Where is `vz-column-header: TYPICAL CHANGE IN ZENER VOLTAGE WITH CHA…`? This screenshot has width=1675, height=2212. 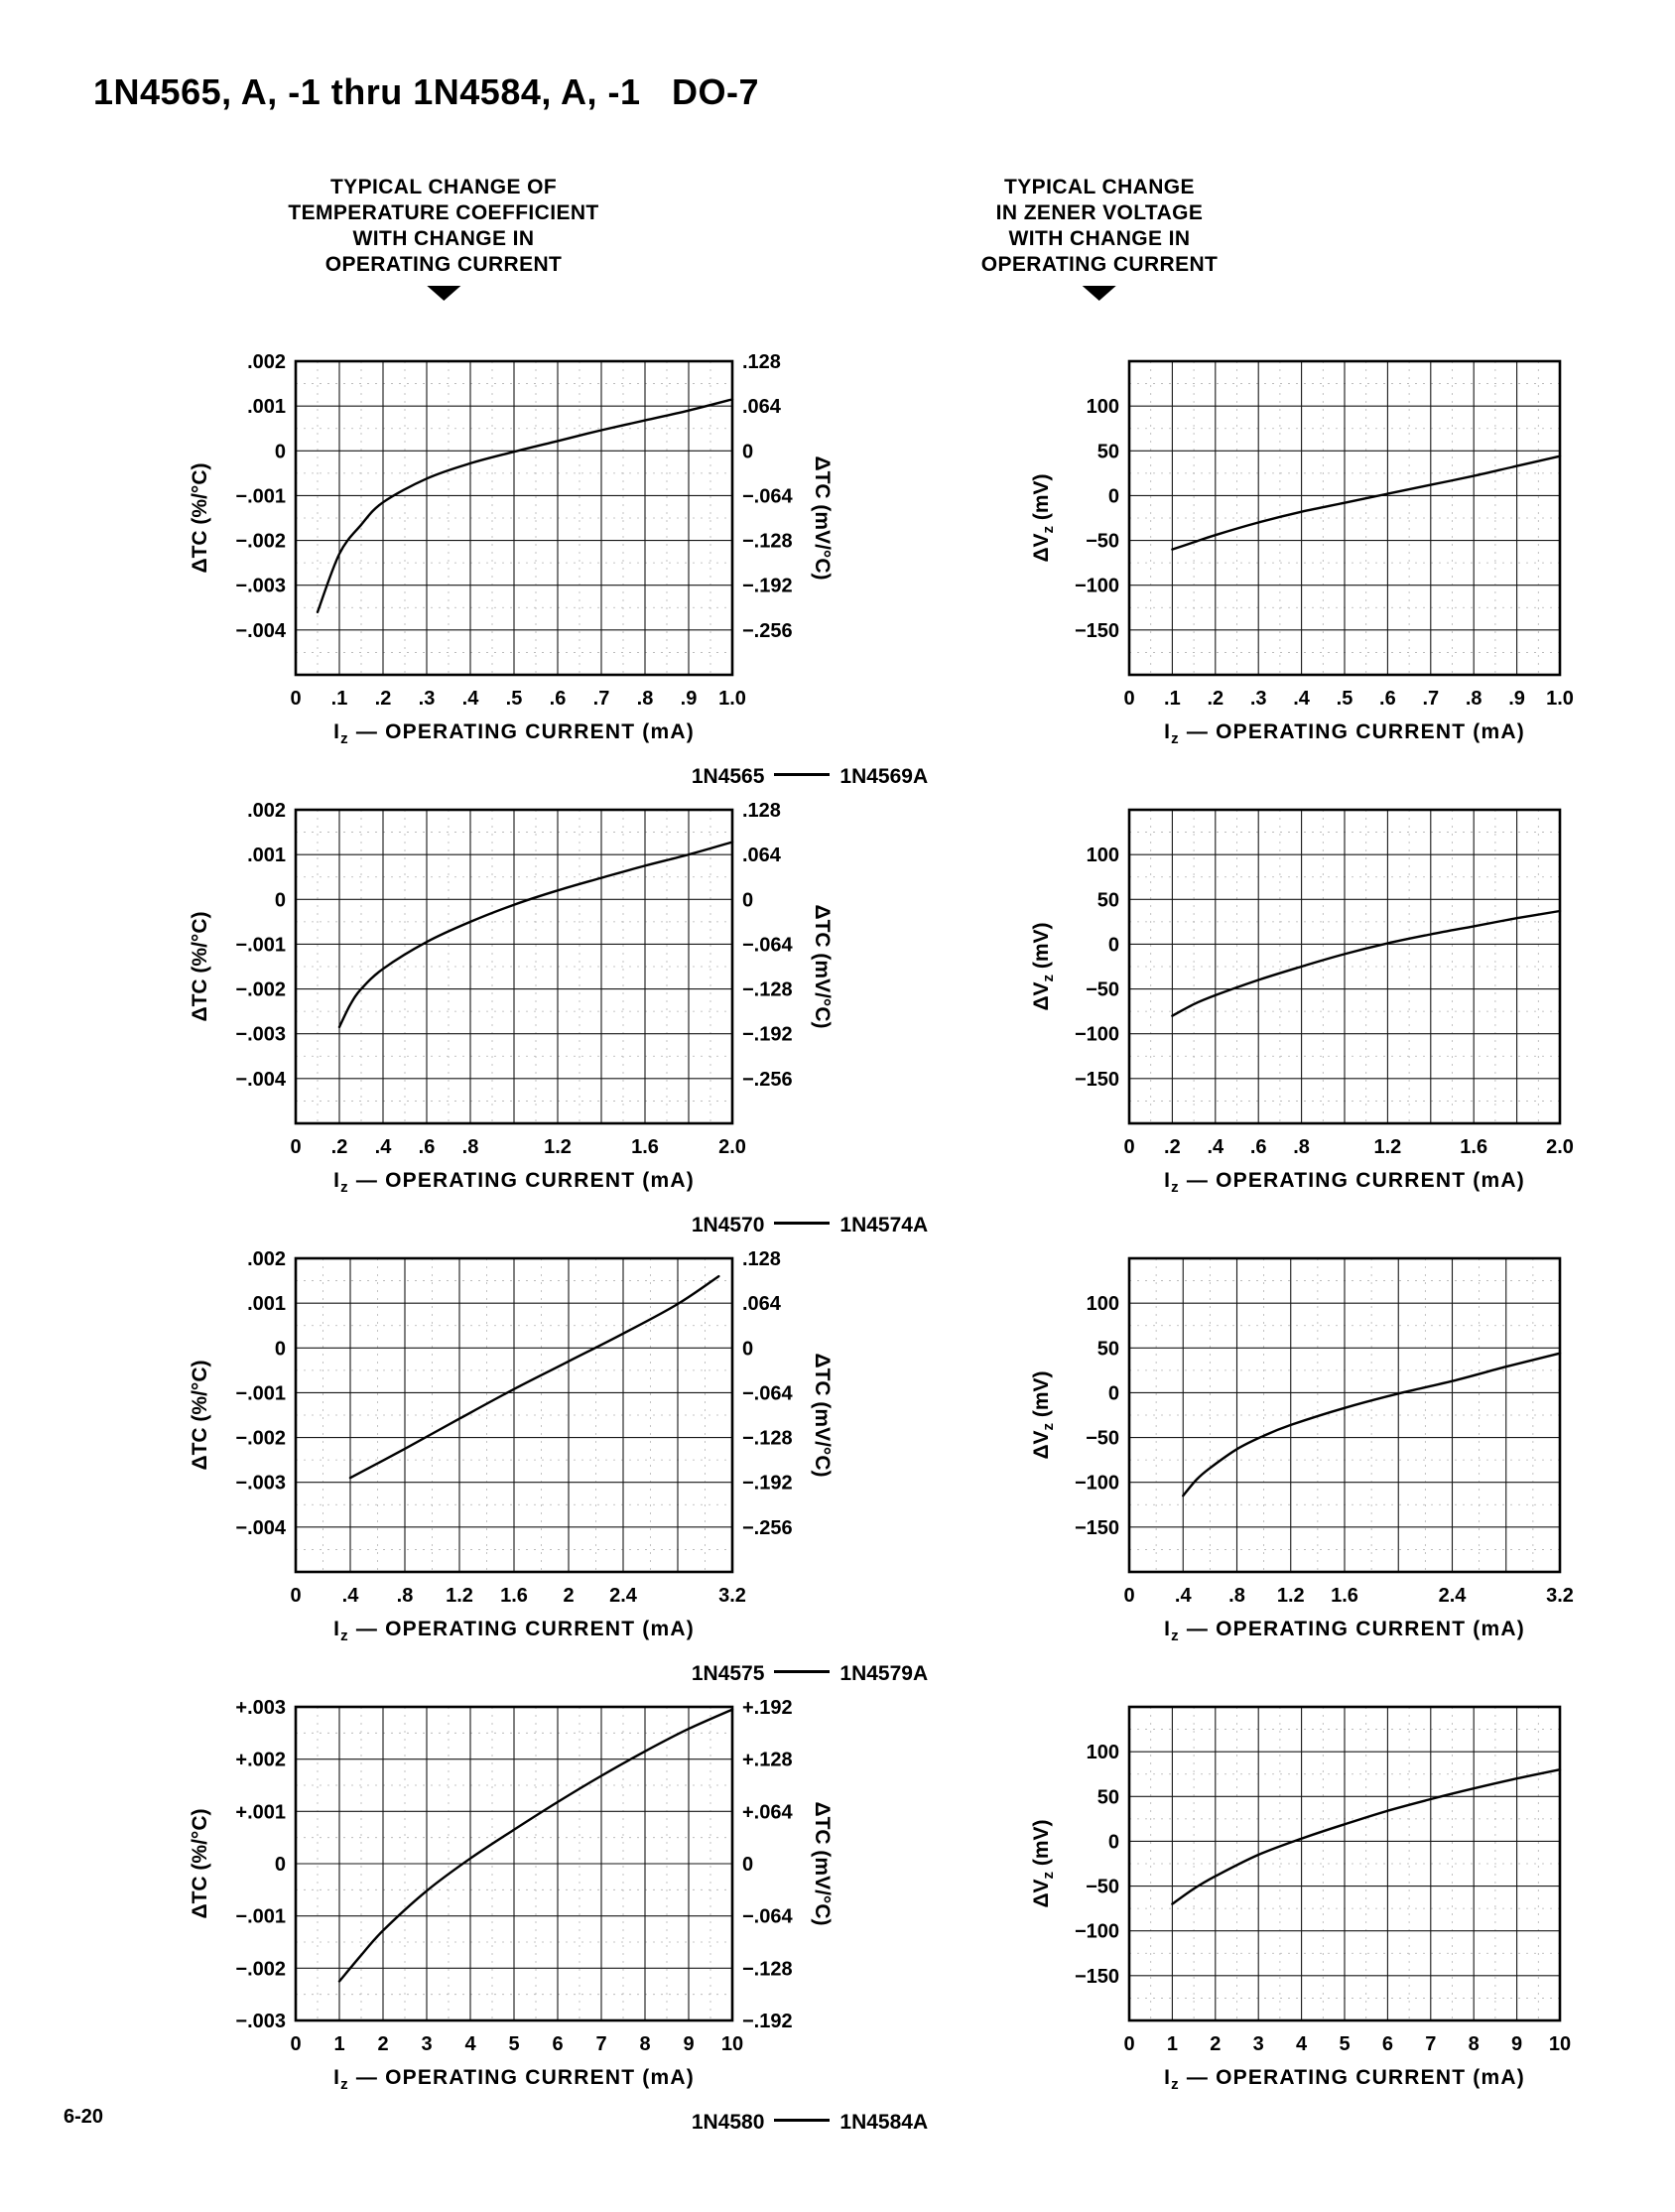 vz-column-header: TYPICAL CHANGE IN ZENER VOLTAGE WITH CHA… is located at coordinates (1100, 238).